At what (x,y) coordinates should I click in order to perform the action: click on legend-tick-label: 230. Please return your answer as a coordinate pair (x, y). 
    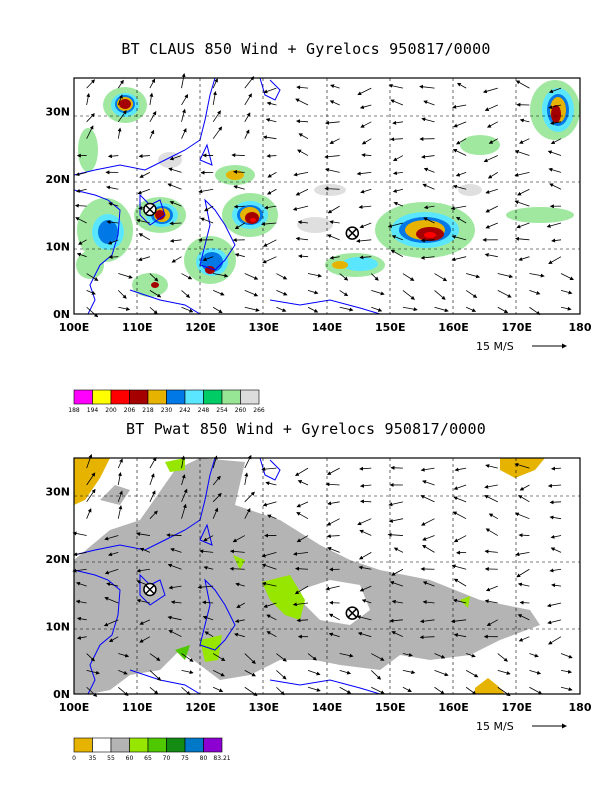
    Looking at the image, I should click on (167, 410).